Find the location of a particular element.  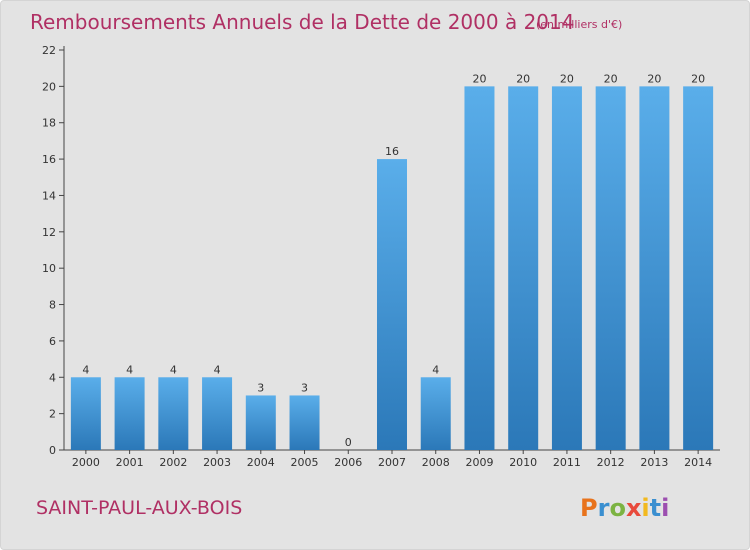

bar-2013 is located at coordinates (654, 268).